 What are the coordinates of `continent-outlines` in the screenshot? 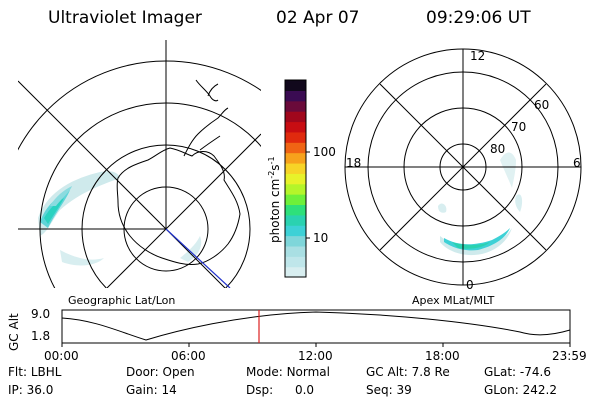 It's located at (178, 172).